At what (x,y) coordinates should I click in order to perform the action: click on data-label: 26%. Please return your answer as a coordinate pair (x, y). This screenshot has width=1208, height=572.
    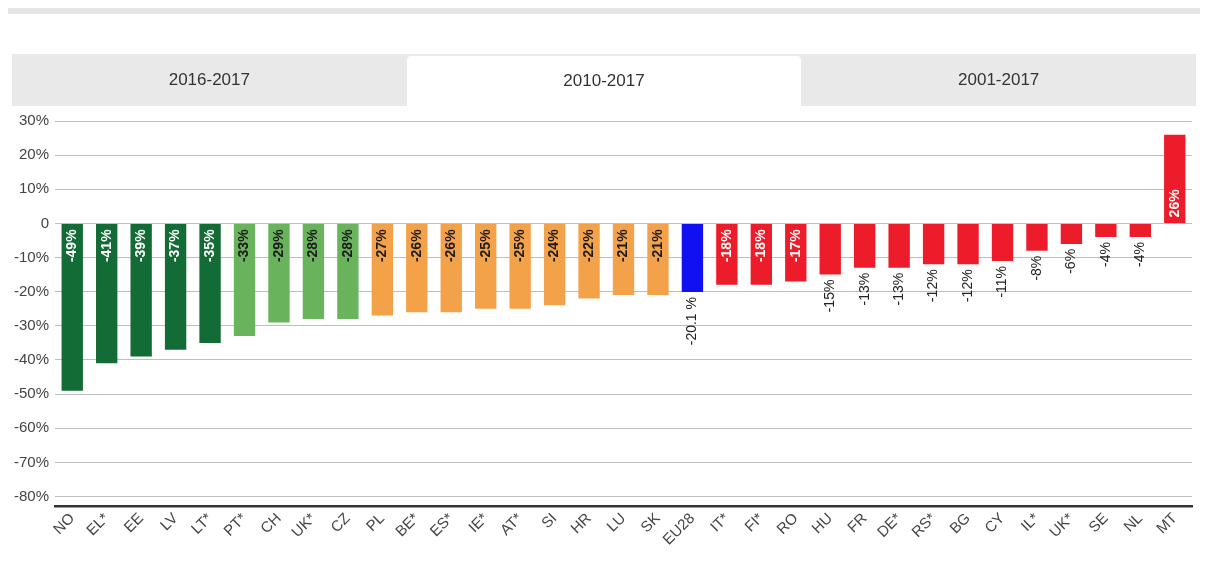
    Looking at the image, I should click on (1173, 203).